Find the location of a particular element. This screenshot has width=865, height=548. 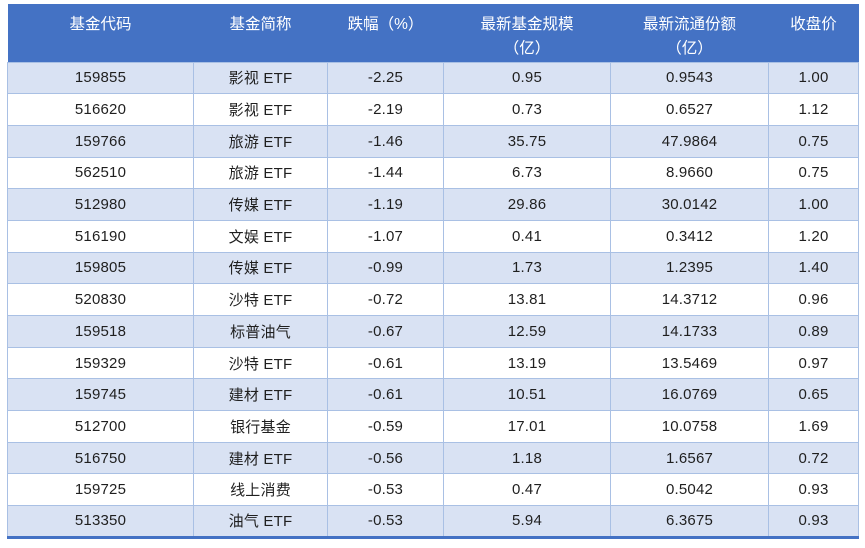

closing-price-cell: 1.40 is located at coordinates (813, 268).